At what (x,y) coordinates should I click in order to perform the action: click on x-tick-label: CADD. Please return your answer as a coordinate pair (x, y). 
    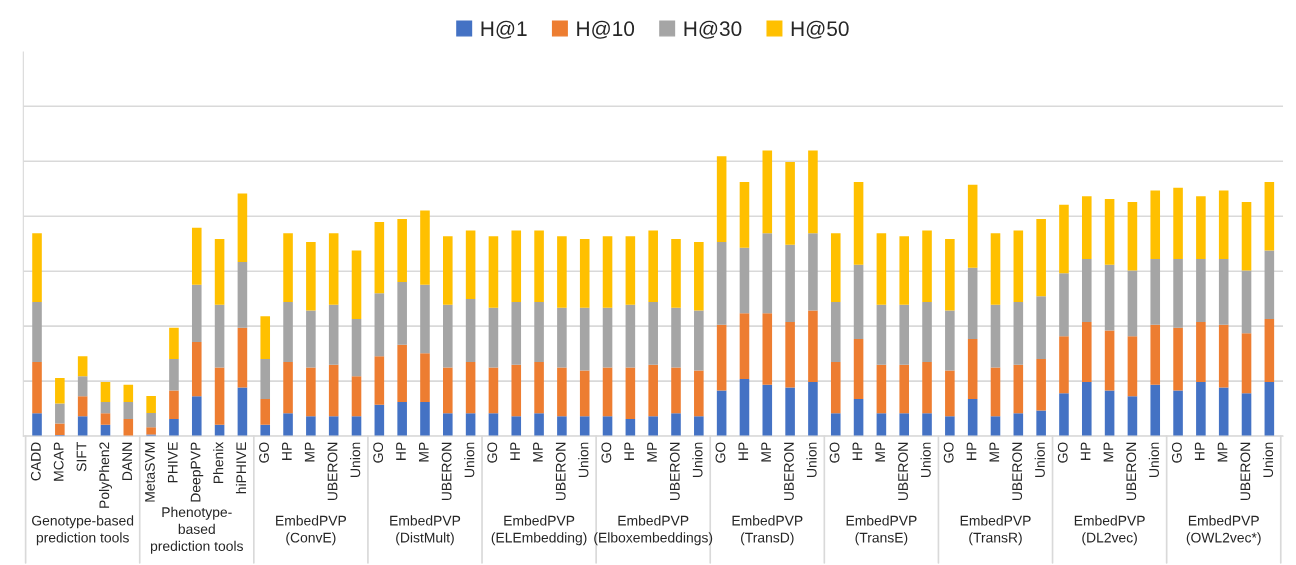
    Looking at the image, I should click on (35, 461).